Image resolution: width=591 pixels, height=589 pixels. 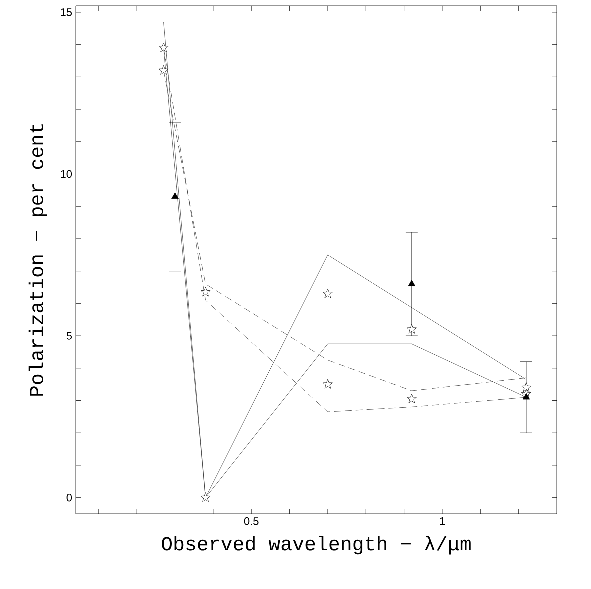 What do you see at coordinates (251, 522) in the screenshot?
I see `x-tick-label: 0.5` at bounding box center [251, 522].